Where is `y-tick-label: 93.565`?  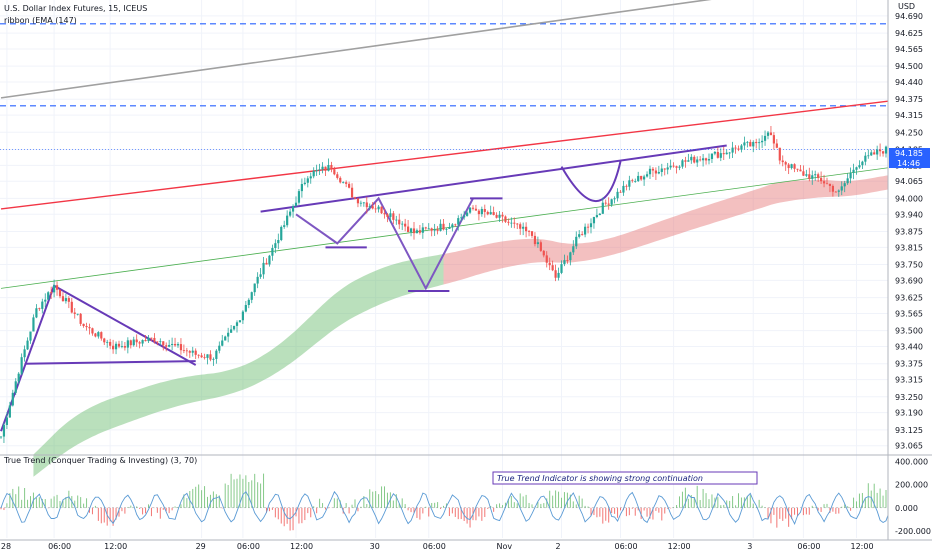 y-tick-label: 93.565 is located at coordinates (909, 313).